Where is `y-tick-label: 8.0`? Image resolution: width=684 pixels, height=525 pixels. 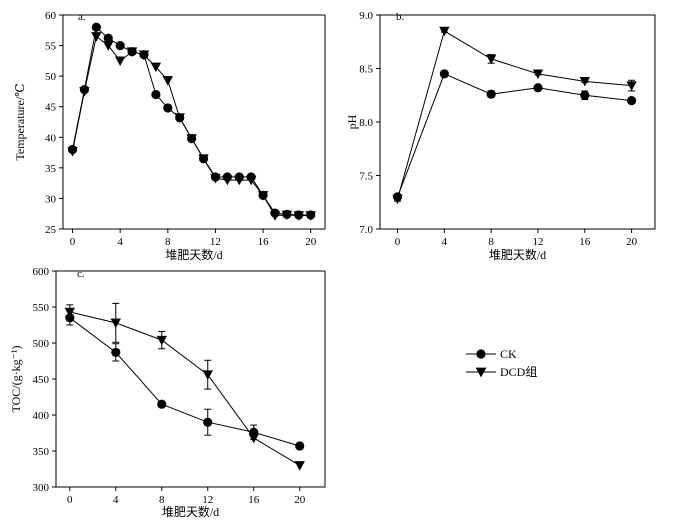 y-tick-label: 8.0 is located at coordinates (366, 123).